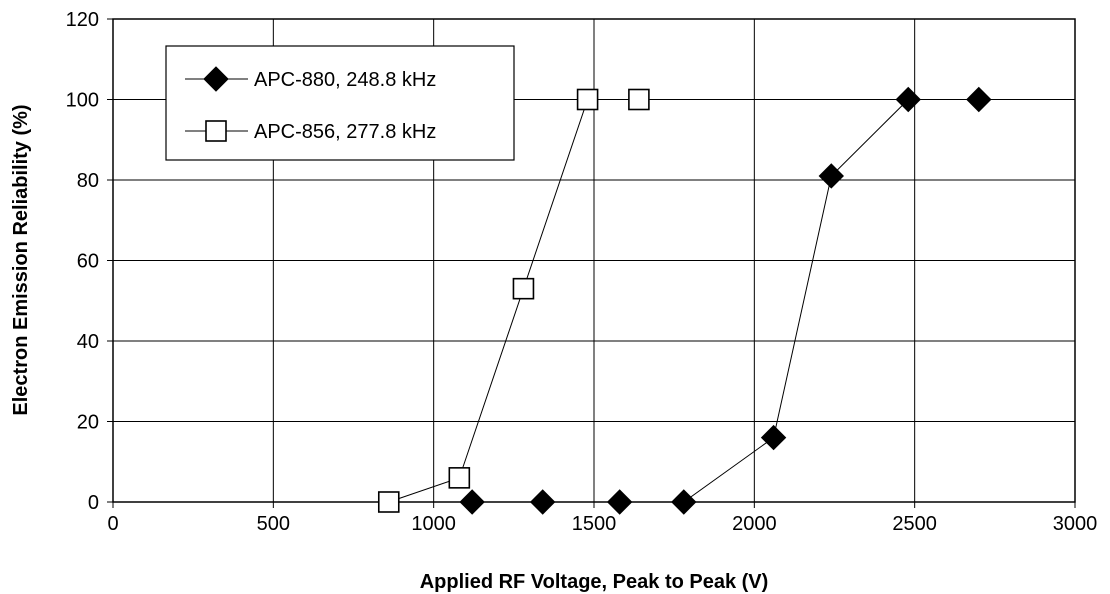 Image resolution: width=1110 pixels, height=594 pixels. What do you see at coordinates (594, 524) in the screenshot?
I see `x-tick-label: 1500` at bounding box center [594, 524].